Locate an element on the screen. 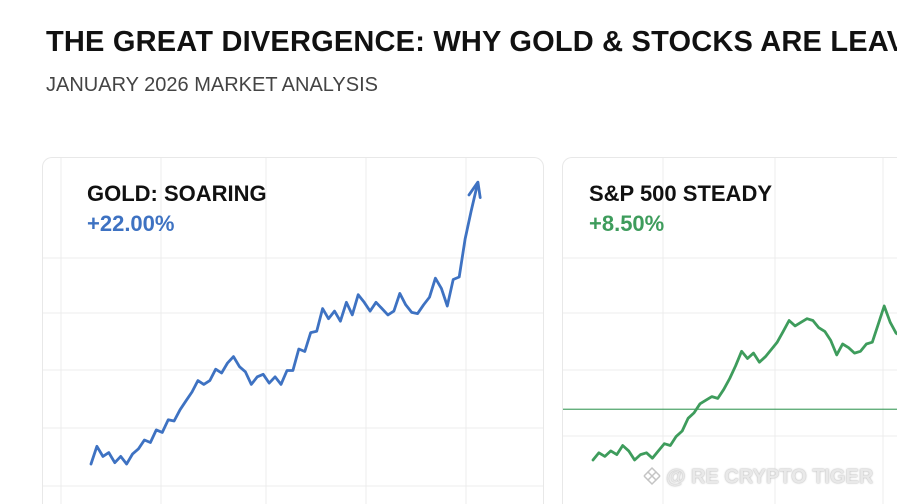  watermark-text: @ RE CRYPTO TIGER is located at coordinates (769, 477).